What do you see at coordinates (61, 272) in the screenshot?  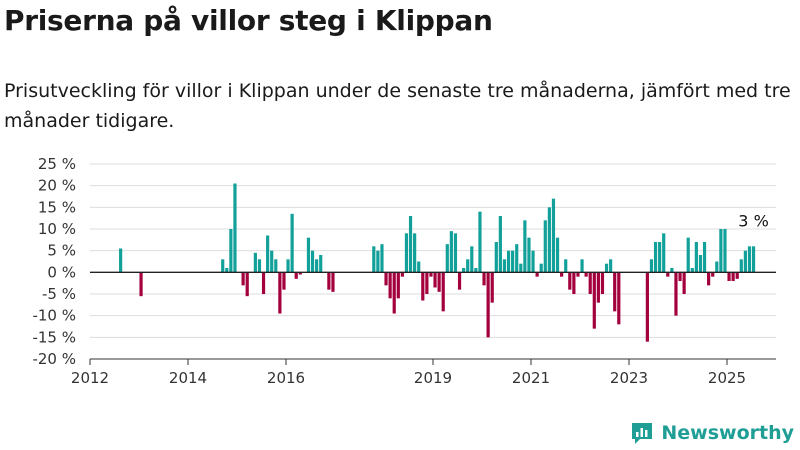 I see `y-tick-label: 0 %` at bounding box center [61, 272].